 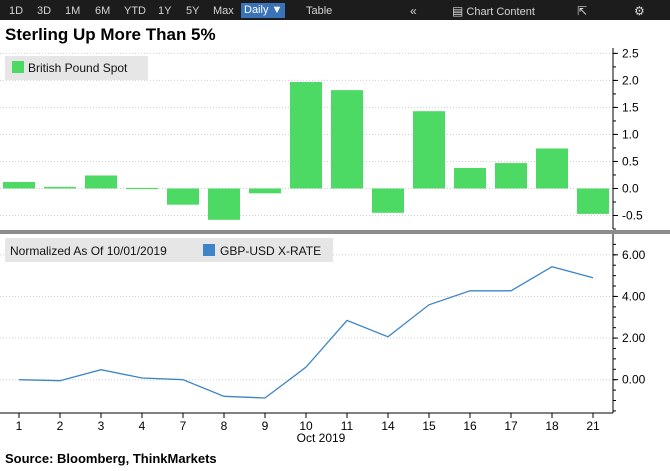 I want to click on bar-legend: British Pound Spot, so click(x=76, y=68).